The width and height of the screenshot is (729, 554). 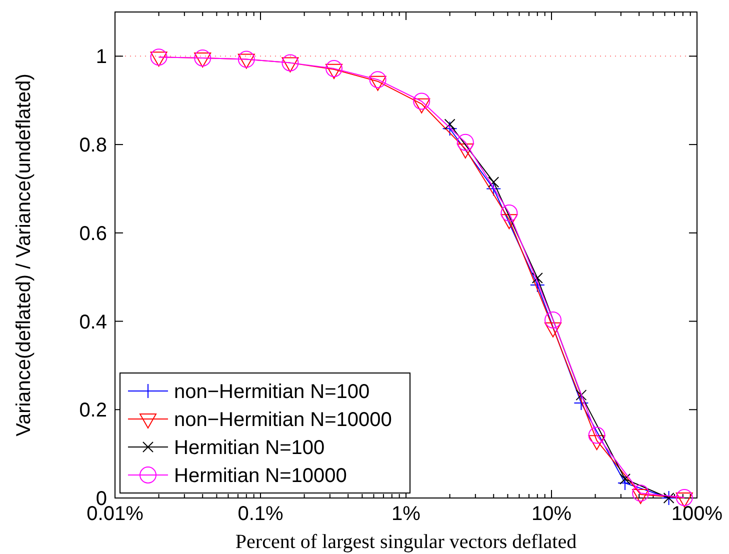 What do you see at coordinates (406, 542) in the screenshot?
I see `x-axis-title: Percent of largest singular vectors deflated` at bounding box center [406, 542].